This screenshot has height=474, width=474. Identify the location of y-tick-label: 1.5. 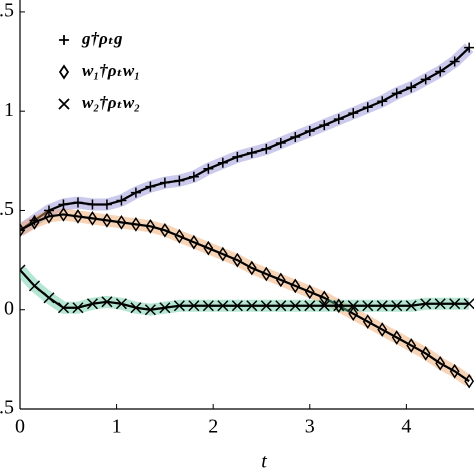
(7, 11).